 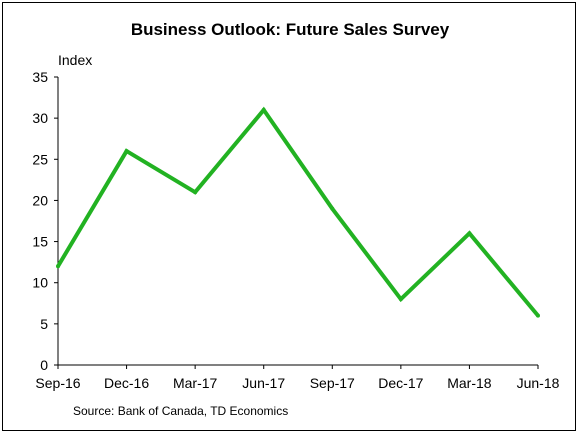 What do you see at coordinates (181, 411) in the screenshot?
I see `source-note: Source: Bank of Canada, TD Economics` at bounding box center [181, 411].